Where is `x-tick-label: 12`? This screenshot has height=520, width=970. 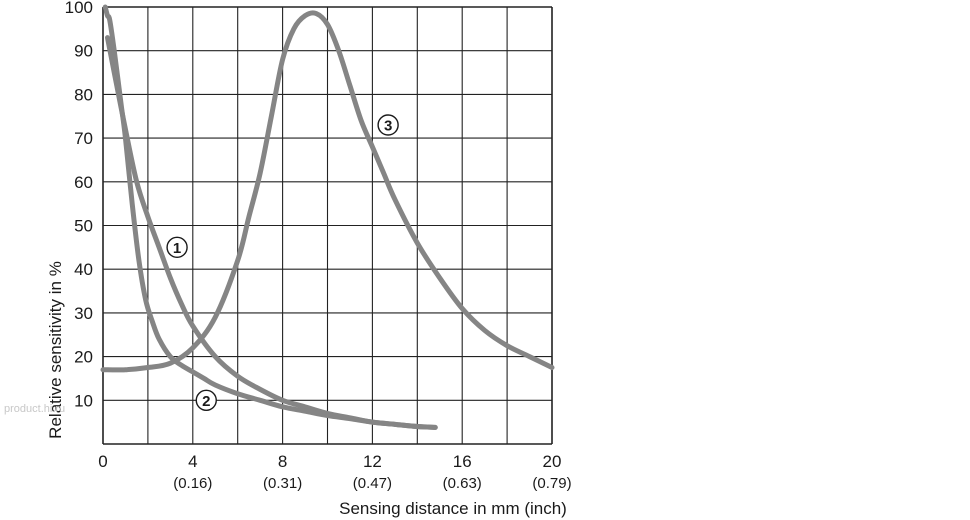
x-tick-label: 12 is located at coordinates (372, 461).